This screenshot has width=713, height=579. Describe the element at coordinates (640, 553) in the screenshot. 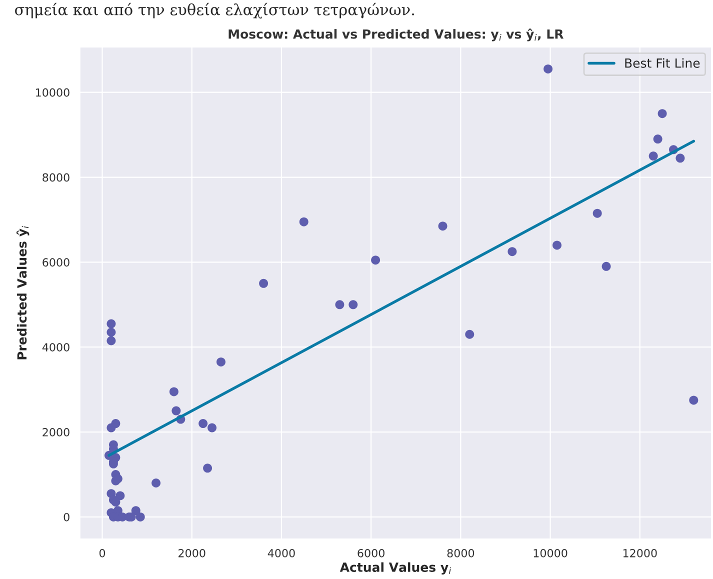

I see `x-tick-label: 12000` at that location.